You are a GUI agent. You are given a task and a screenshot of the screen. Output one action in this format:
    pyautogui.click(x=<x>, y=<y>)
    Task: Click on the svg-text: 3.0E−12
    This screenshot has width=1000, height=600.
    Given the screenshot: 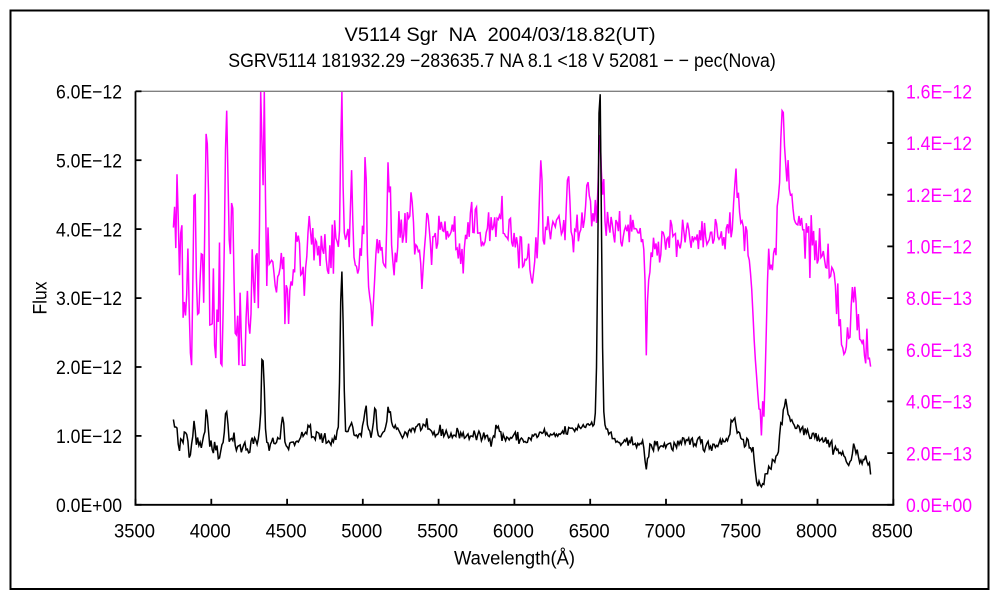 What is the action you would take?
    pyautogui.click(x=89, y=299)
    